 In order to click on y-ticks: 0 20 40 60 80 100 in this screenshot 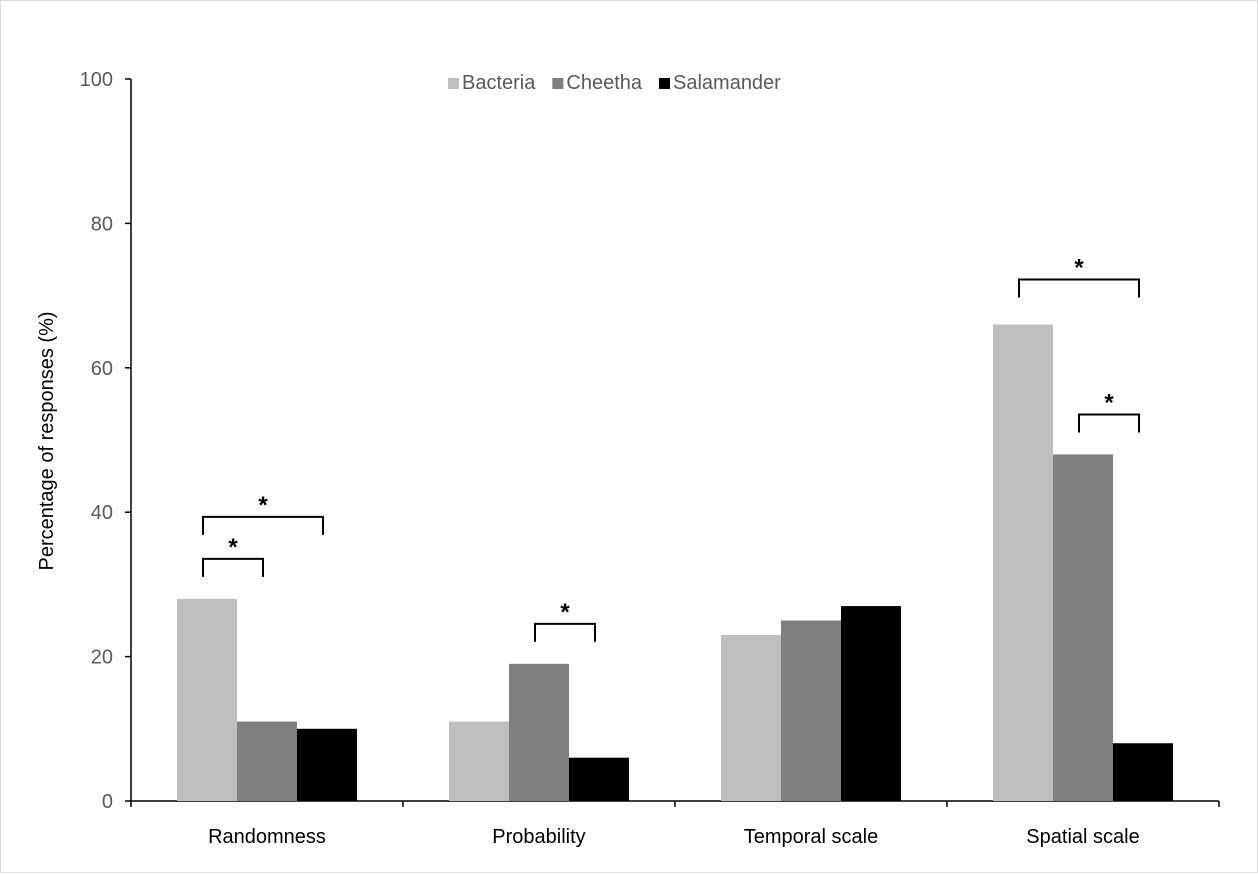, I will do `click(105, 441)`.